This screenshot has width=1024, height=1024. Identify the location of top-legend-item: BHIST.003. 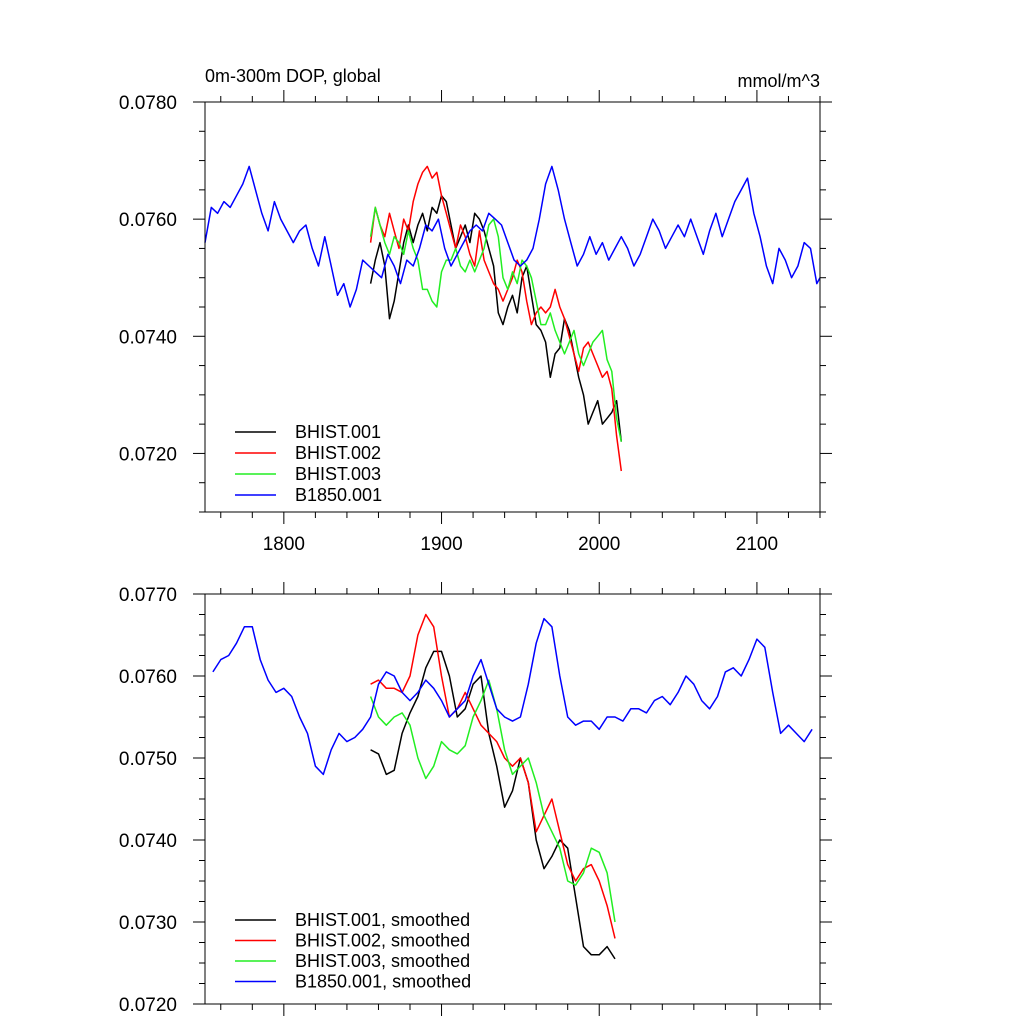
(308, 474).